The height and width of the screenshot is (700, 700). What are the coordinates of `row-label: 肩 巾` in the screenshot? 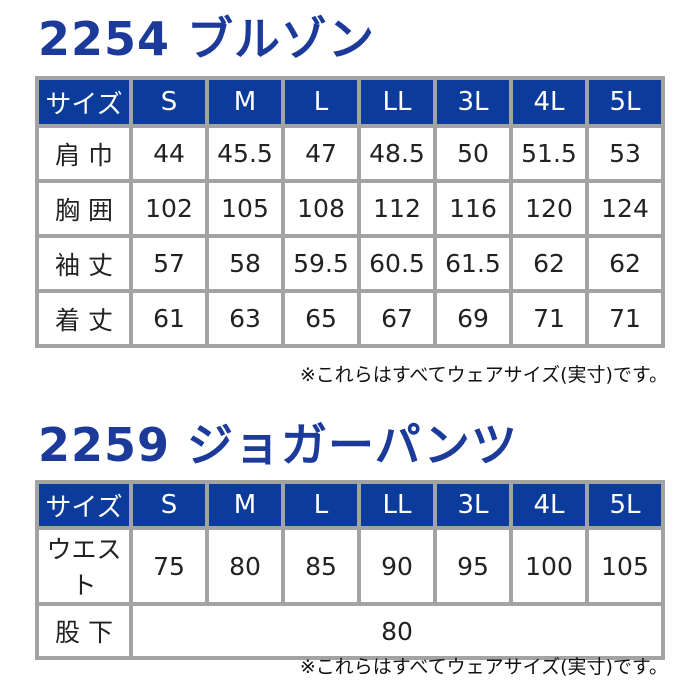 It's located at (84, 153).